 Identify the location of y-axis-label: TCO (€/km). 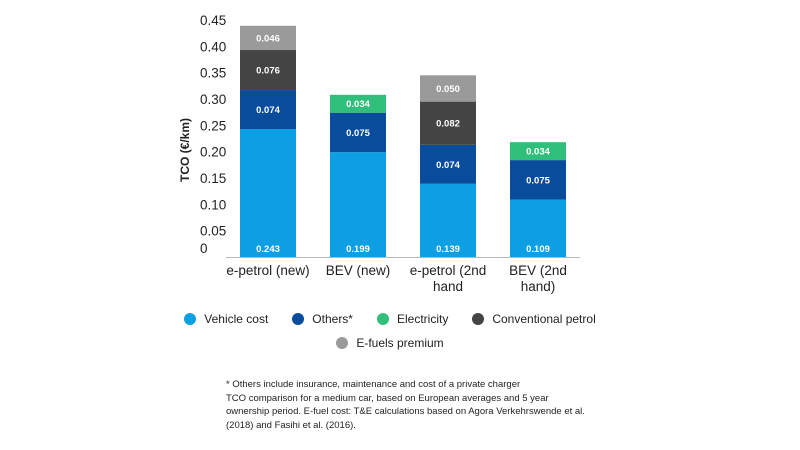
(185, 150).